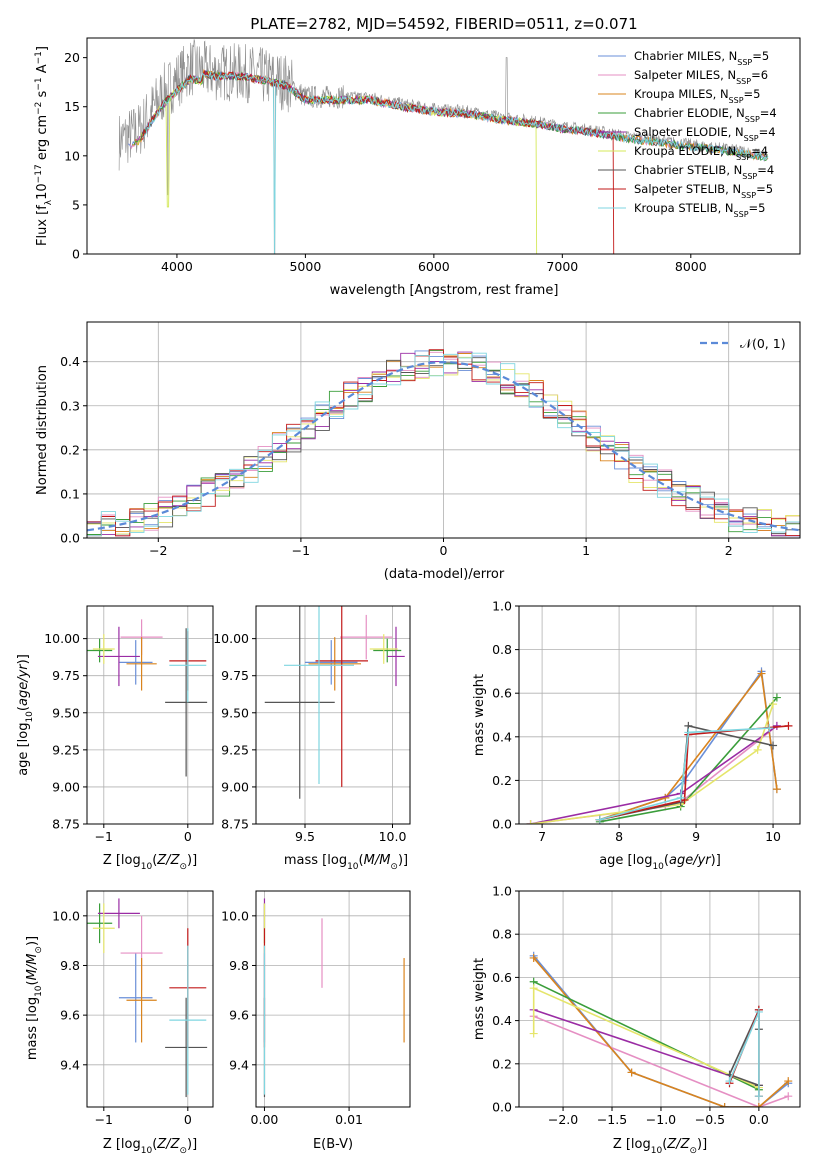 This screenshot has height=1170, width=819. What do you see at coordinates (39, 108) in the screenshot?
I see `label-part: −2` at bounding box center [39, 108].